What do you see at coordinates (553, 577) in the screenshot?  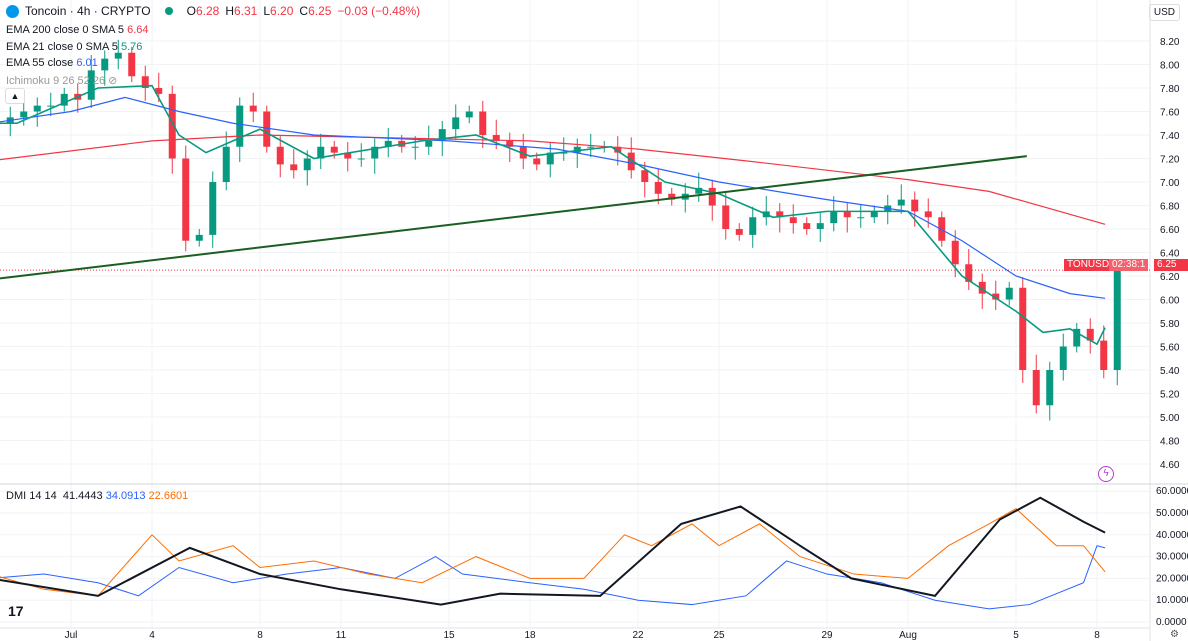 I see `plus-di-line` at bounding box center [553, 577].